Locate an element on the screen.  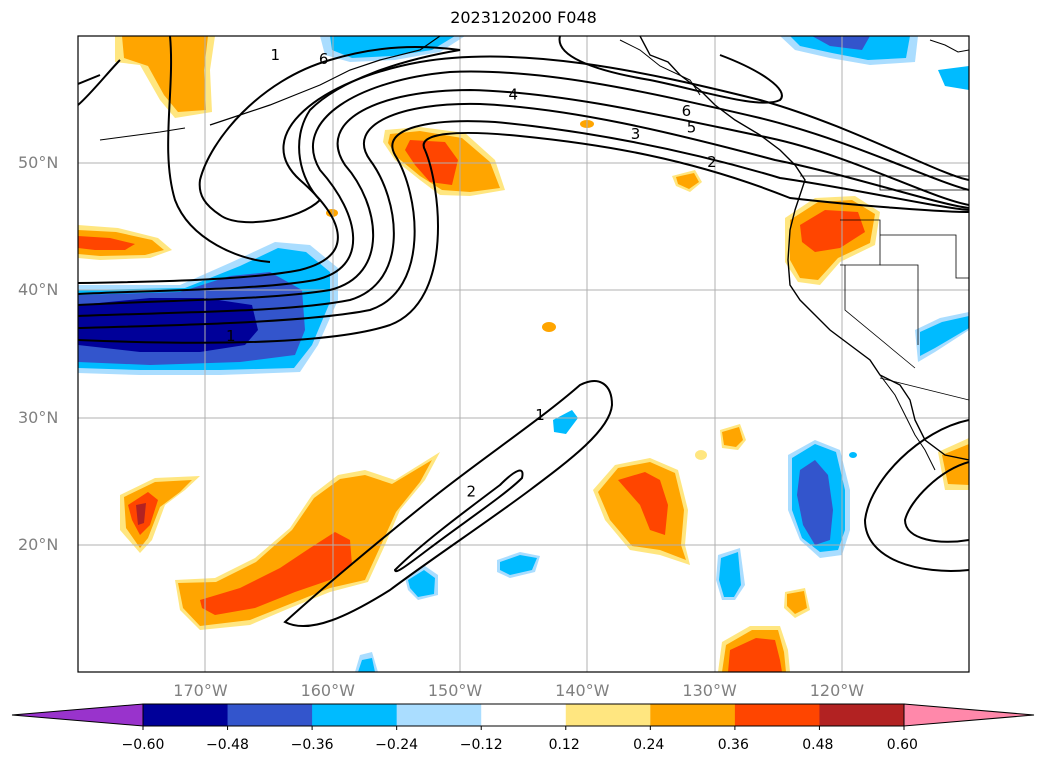
colorbar-label: −0.36 is located at coordinates (312, 745).